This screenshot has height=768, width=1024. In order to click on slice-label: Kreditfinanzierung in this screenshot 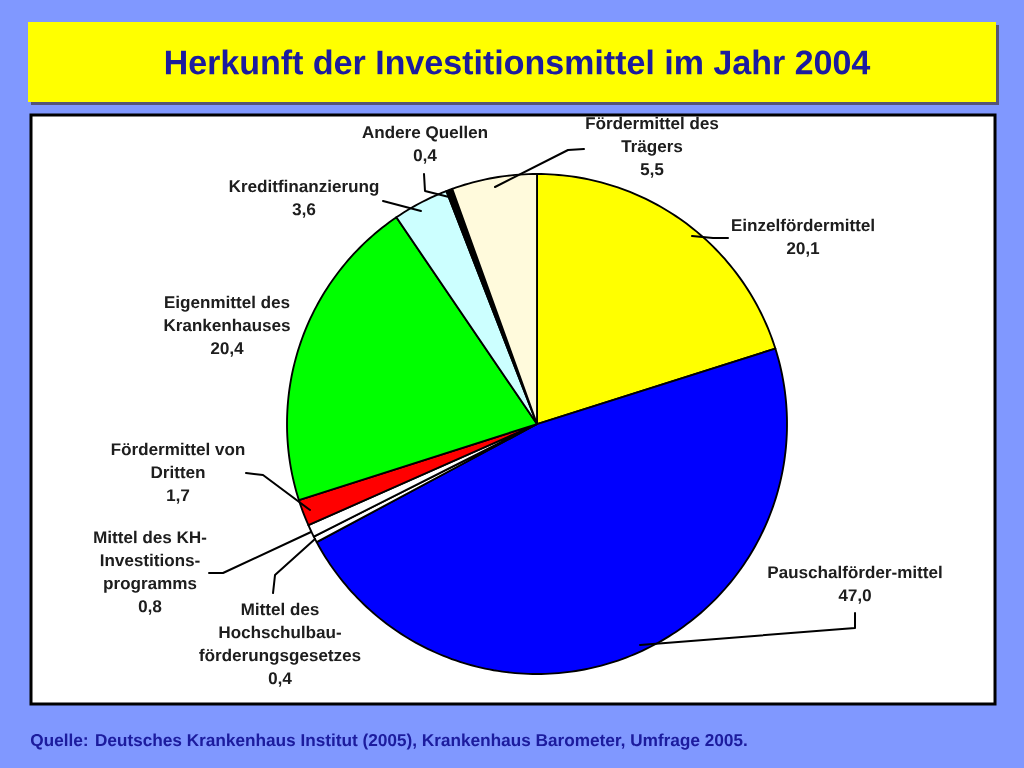, I will do `click(304, 187)`.